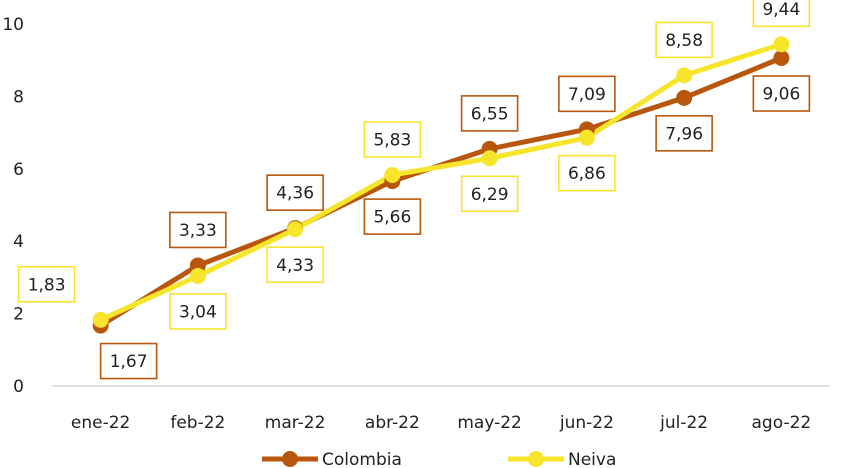  I want to click on data-label-neiva: 5,83, so click(392, 139).